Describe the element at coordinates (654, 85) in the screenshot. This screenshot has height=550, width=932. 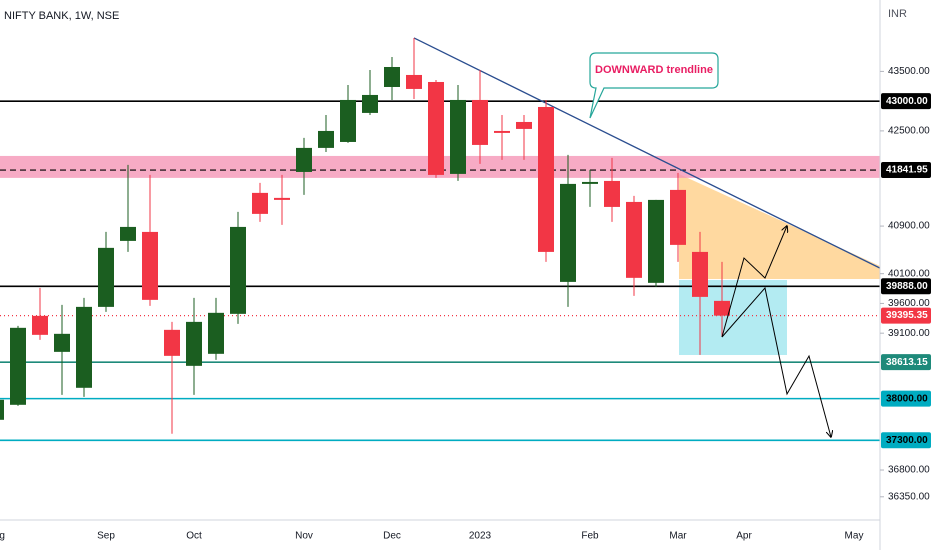
I see `callout-box` at that location.